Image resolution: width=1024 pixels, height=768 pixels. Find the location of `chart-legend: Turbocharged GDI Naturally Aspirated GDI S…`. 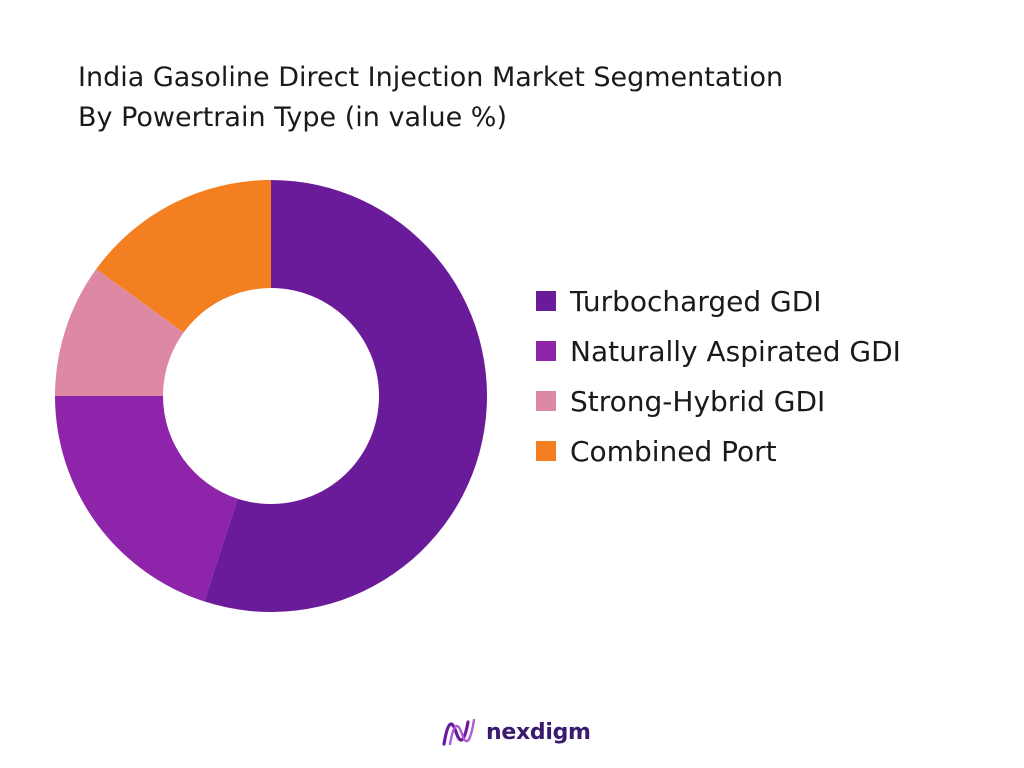

chart-legend: Turbocharged GDI Naturally Aspirated GDI S… is located at coordinates (718, 376).